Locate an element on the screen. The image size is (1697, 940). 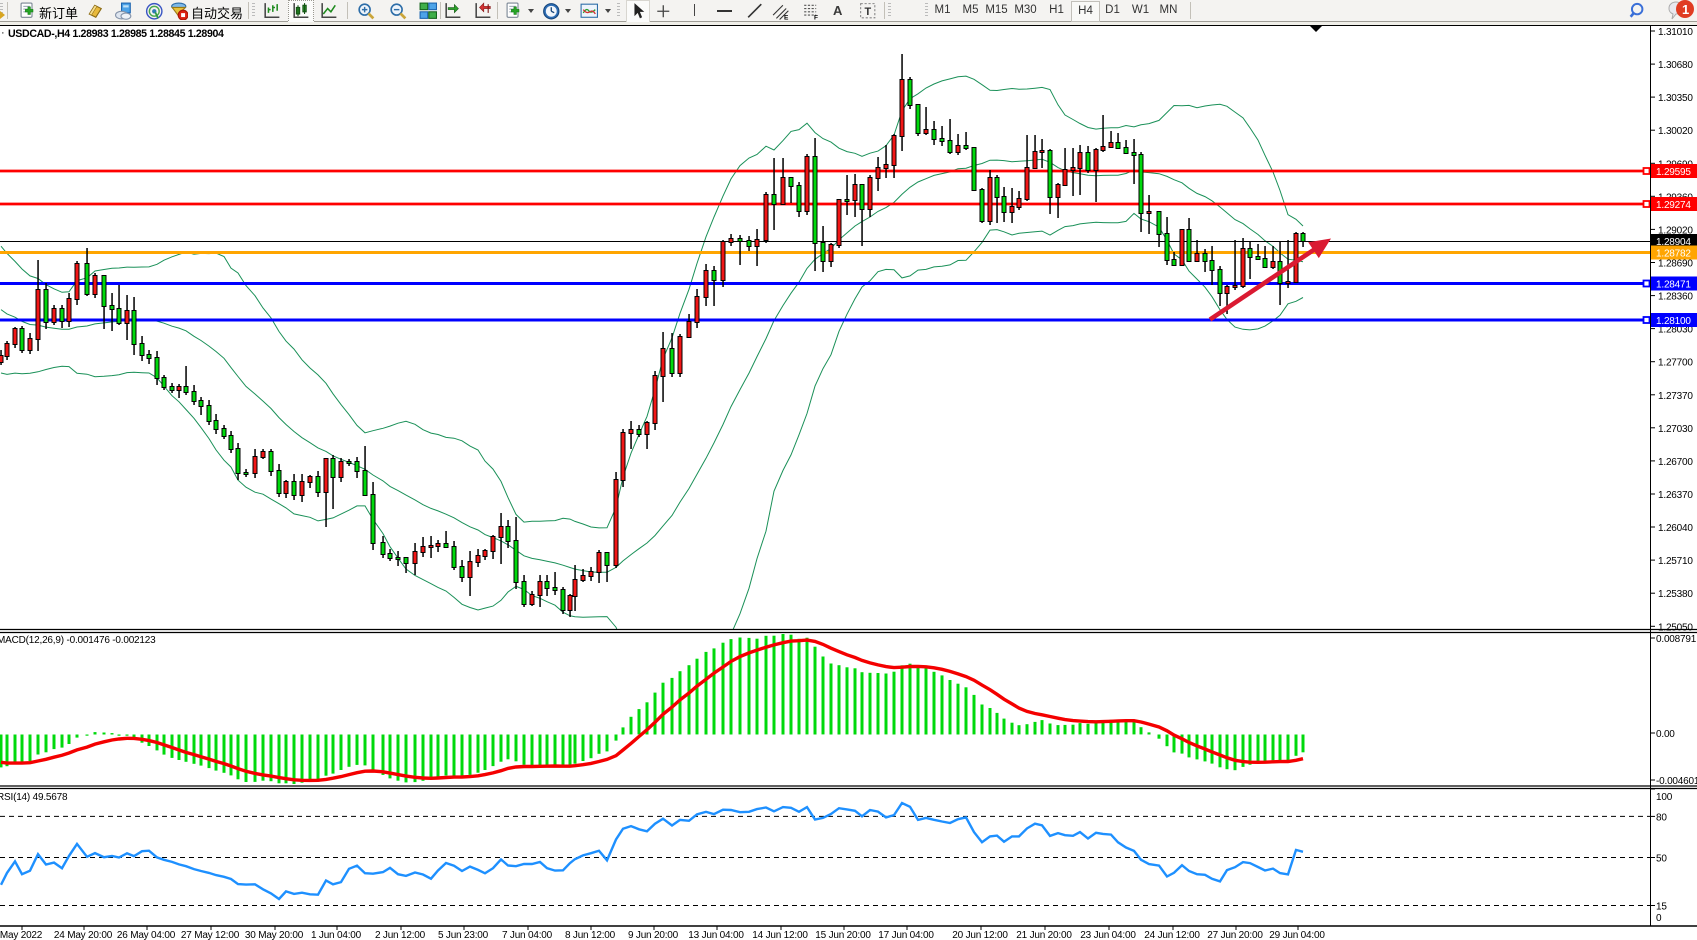
svg-text: 21 Jun 20:00 is located at coordinates (1044, 935).